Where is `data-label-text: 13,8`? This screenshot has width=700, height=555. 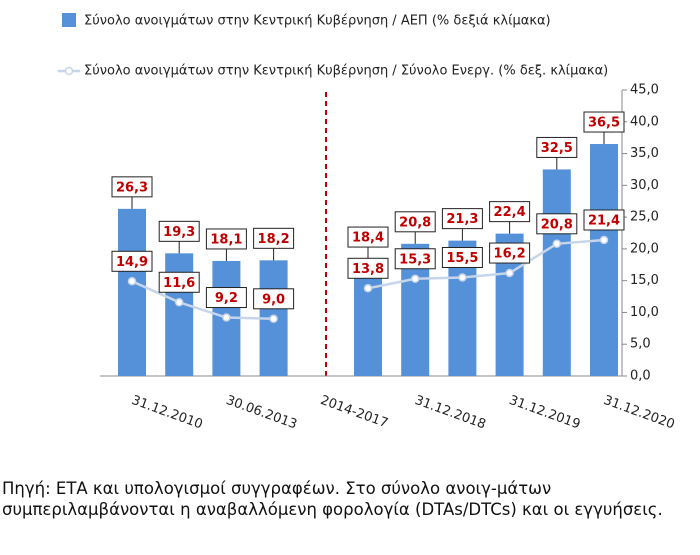
data-label-text: 13,8 is located at coordinates (368, 269).